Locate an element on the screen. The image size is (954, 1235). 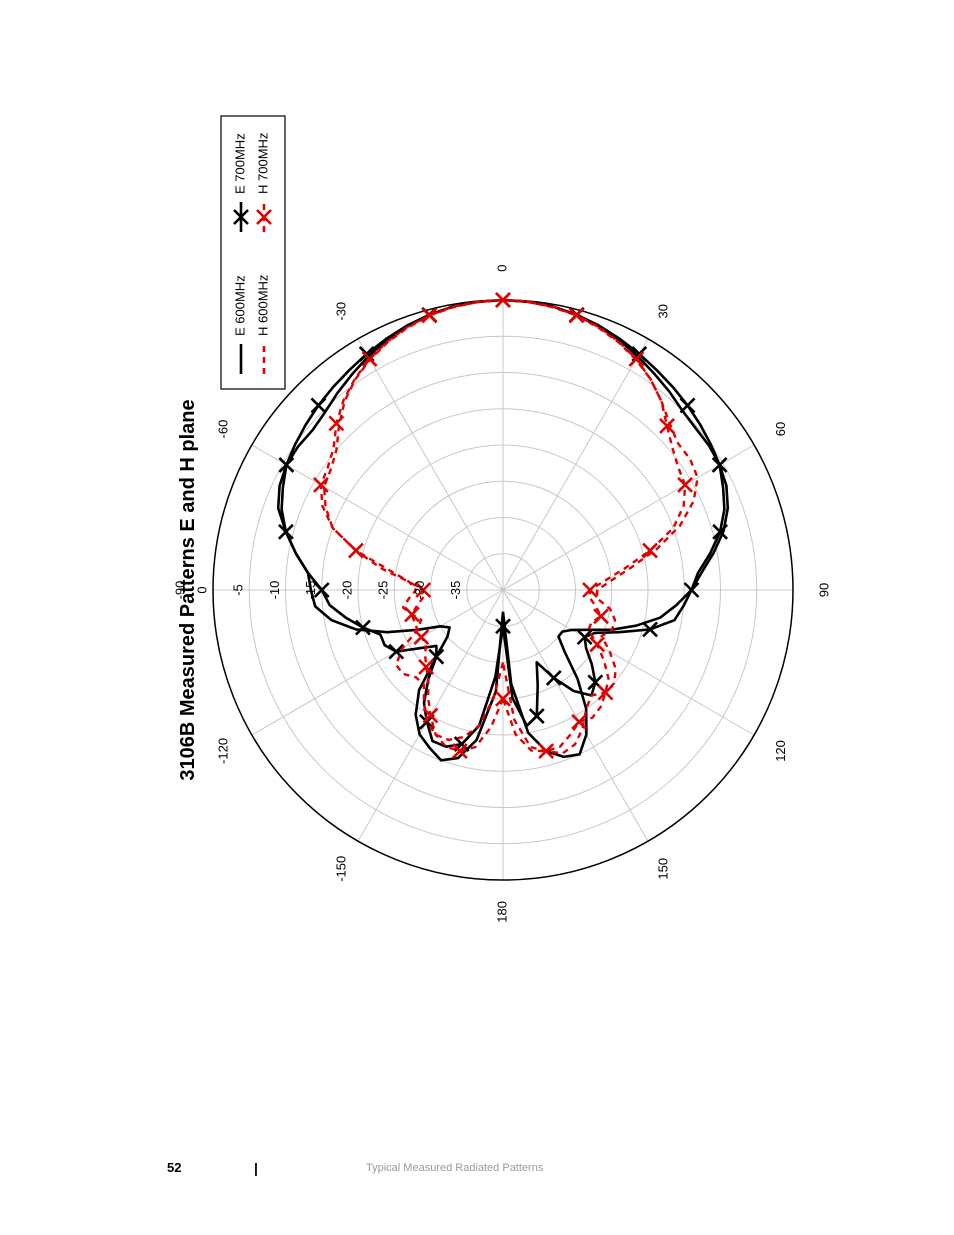
series-line is located at coordinates (510, 526).